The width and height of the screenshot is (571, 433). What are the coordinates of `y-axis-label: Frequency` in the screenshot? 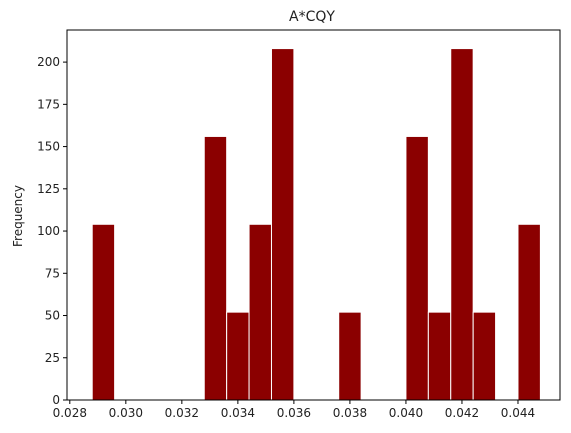 It's located at (18, 216).